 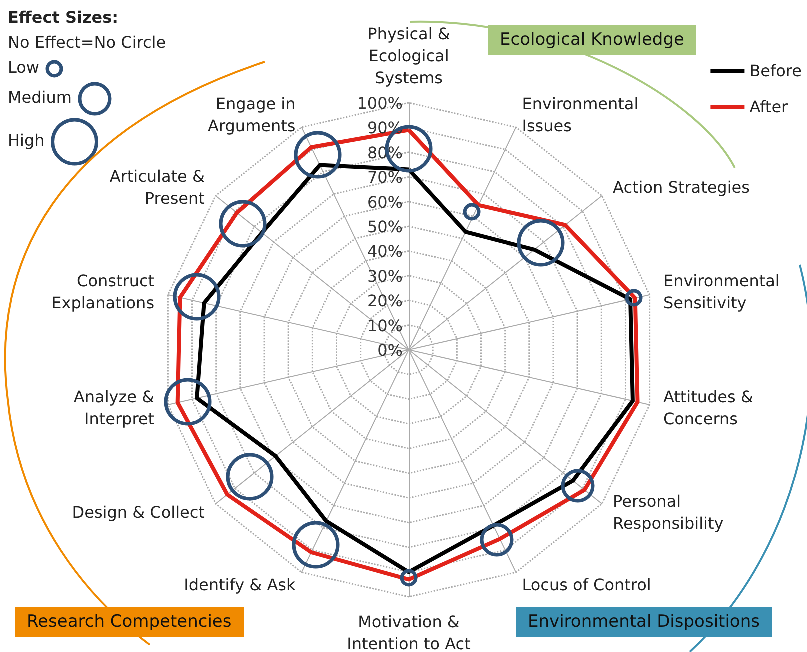 I want to click on y-tick-label: 40%, so click(x=385, y=252).